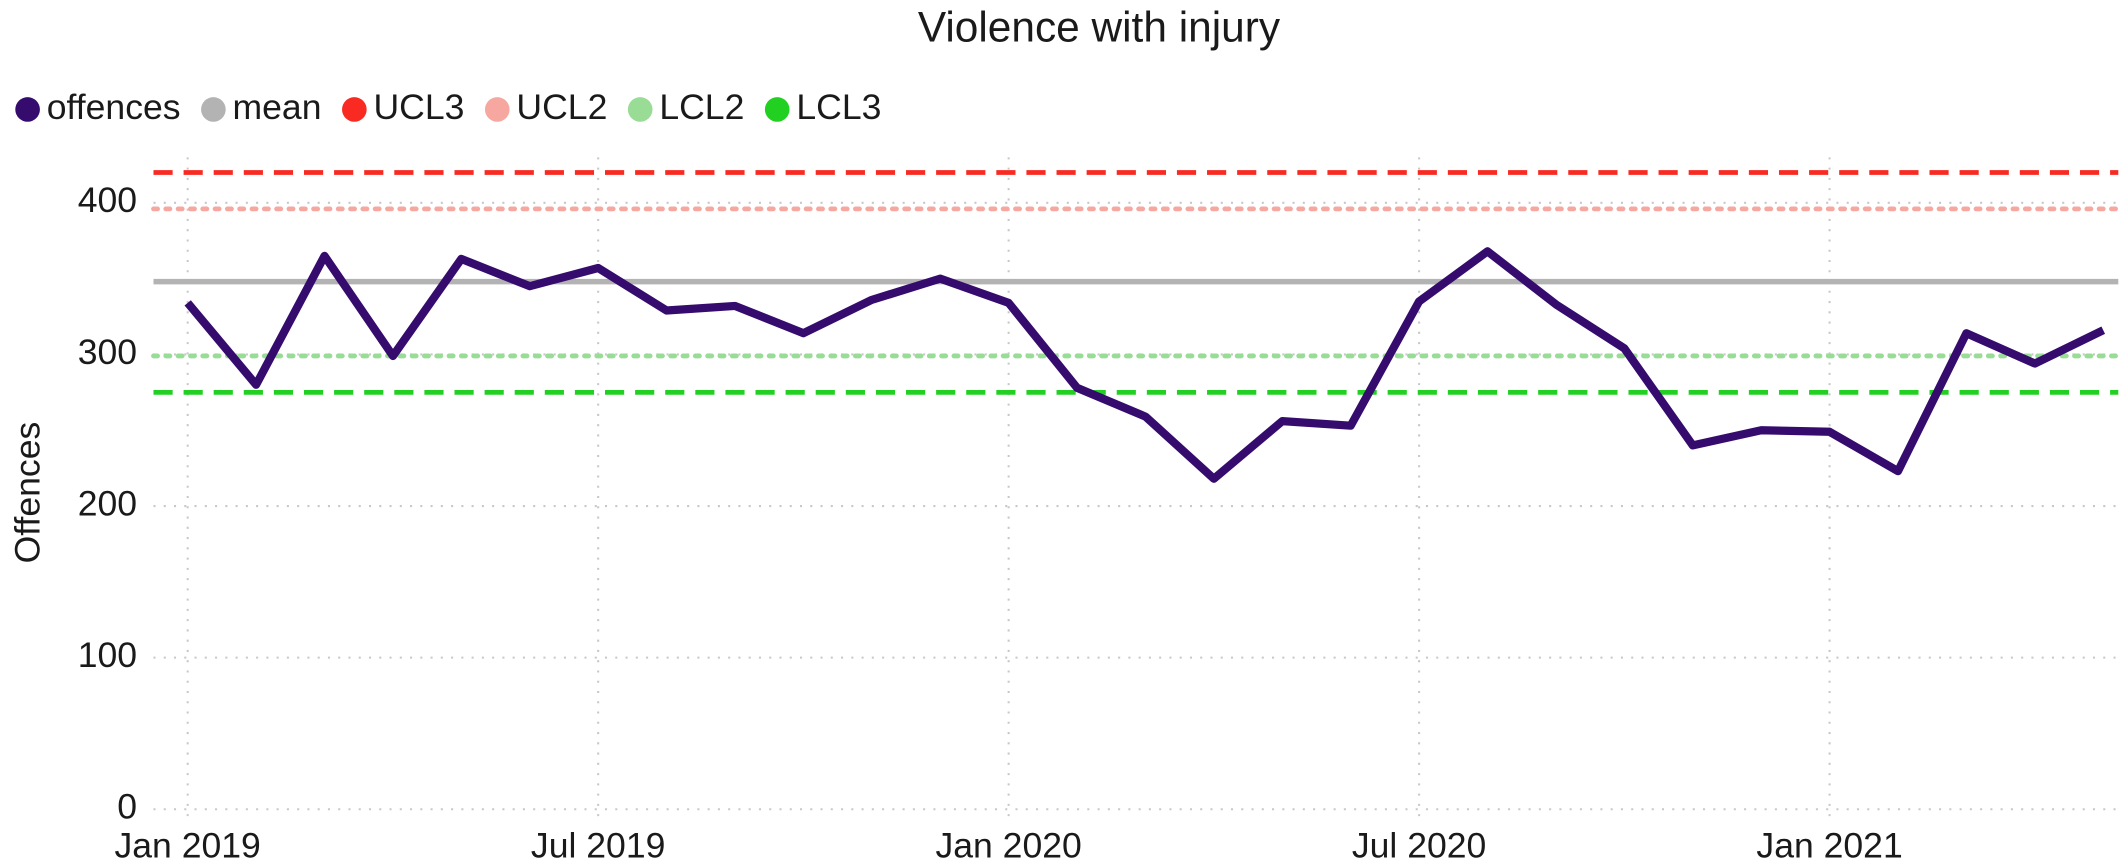 The width and height of the screenshot is (2124, 862). What do you see at coordinates (107, 352) in the screenshot?
I see `y-tick-label: 300` at bounding box center [107, 352].